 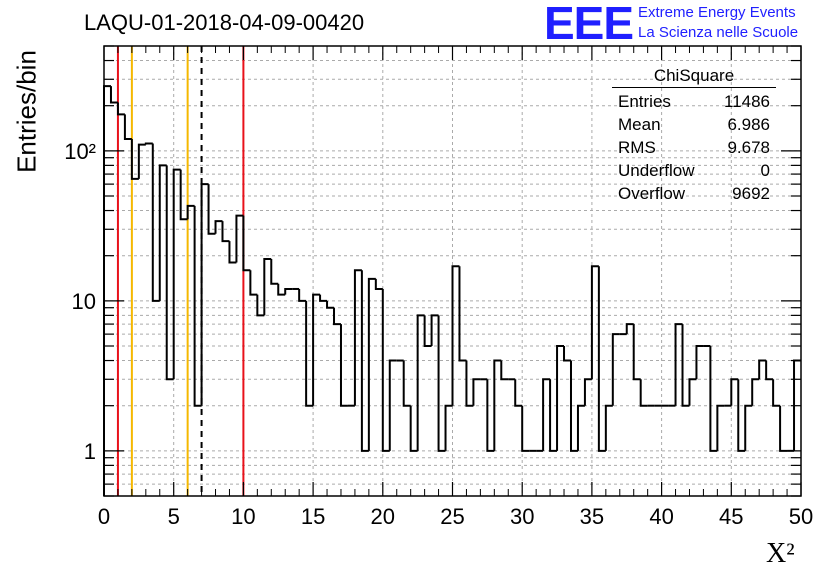 What do you see at coordinates (661, 516) in the screenshot?
I see `x-tick-label: 40` at bounding box center [661, 516].